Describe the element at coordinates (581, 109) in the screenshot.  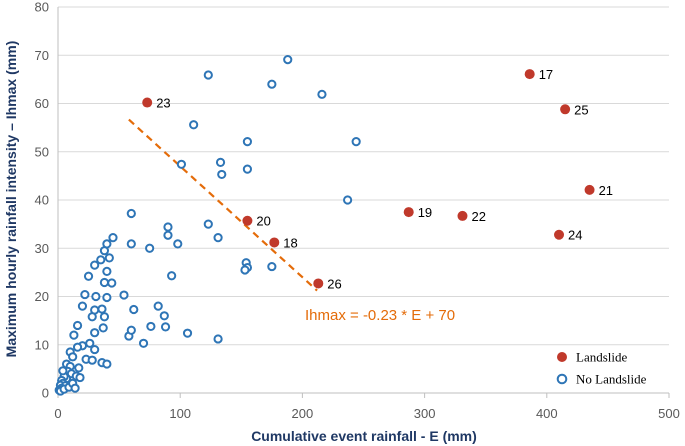
I see `landslide-point-label: 25` at that location.